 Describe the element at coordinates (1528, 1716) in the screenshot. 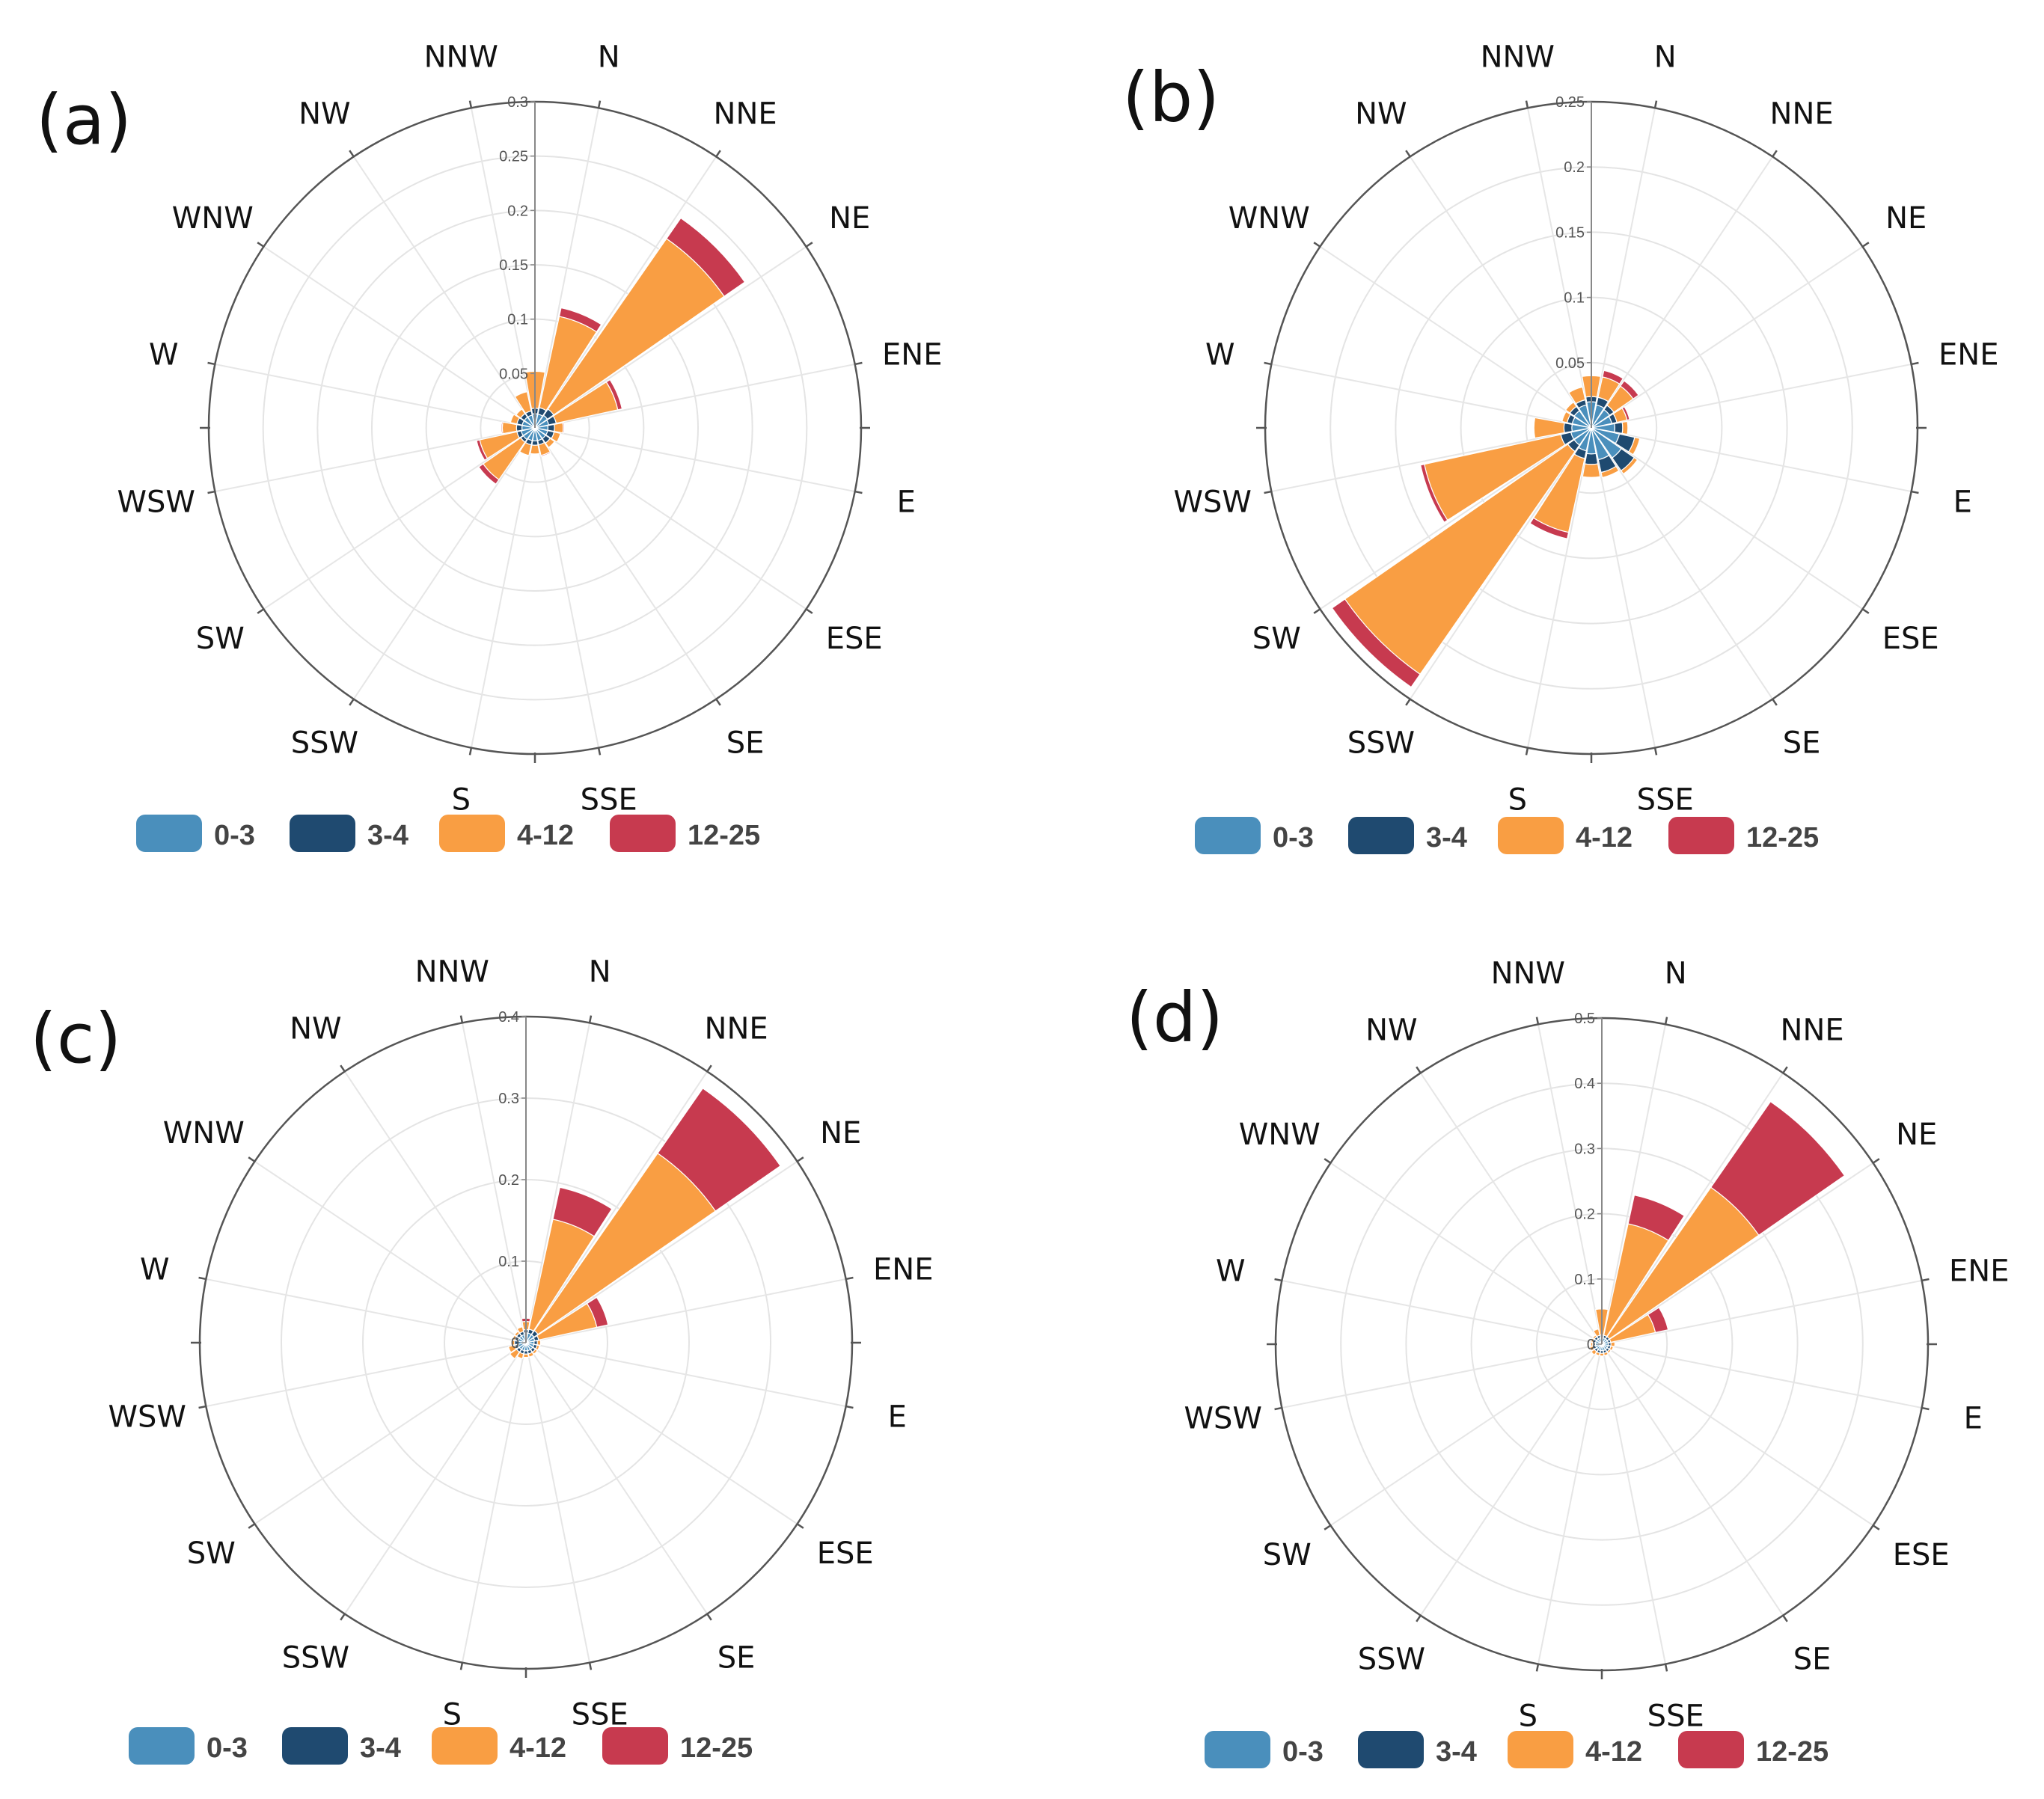

I see `direction-label-s: S` at that location.